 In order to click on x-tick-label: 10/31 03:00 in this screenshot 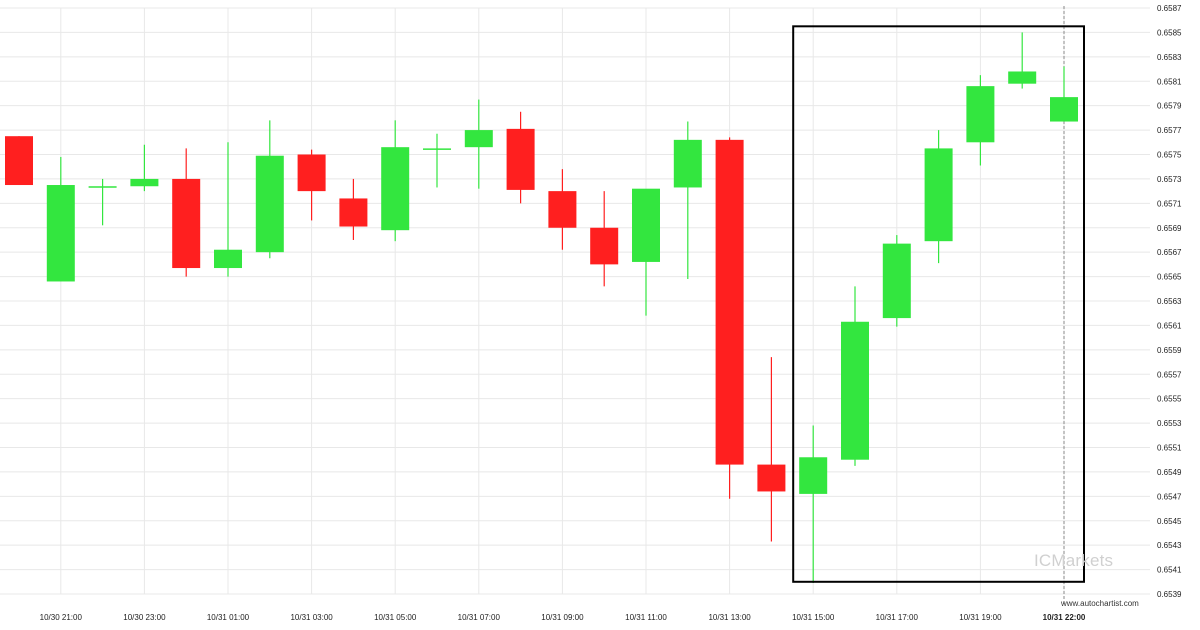, I will do `click(311, 617)`.